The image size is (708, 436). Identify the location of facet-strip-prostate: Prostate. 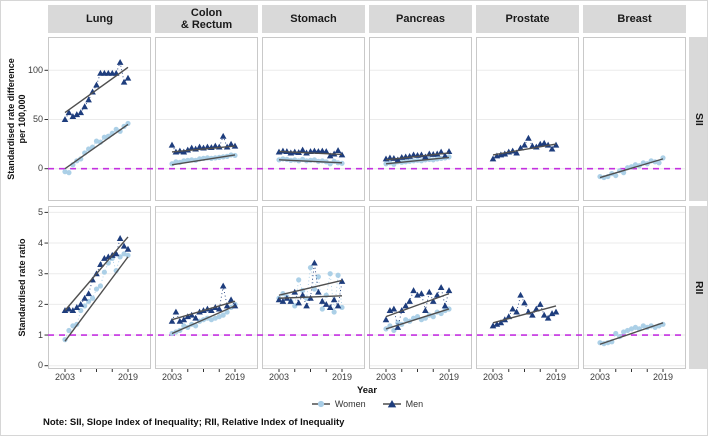
(527, 19).